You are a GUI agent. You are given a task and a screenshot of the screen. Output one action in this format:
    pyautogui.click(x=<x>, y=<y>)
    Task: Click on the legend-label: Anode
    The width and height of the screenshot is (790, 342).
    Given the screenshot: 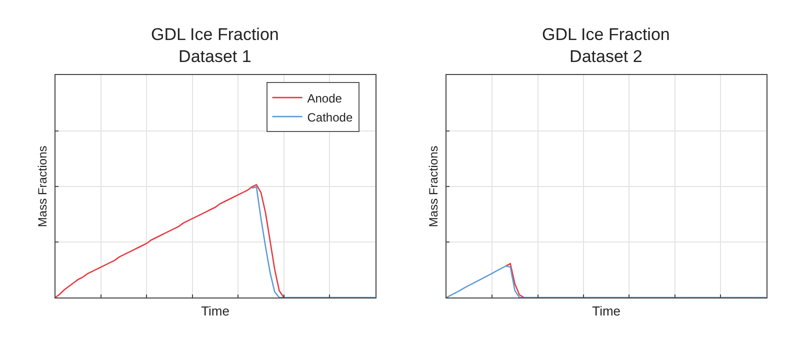 What is the action you would take?
    pyautogui.click(x=324, y=98)
    